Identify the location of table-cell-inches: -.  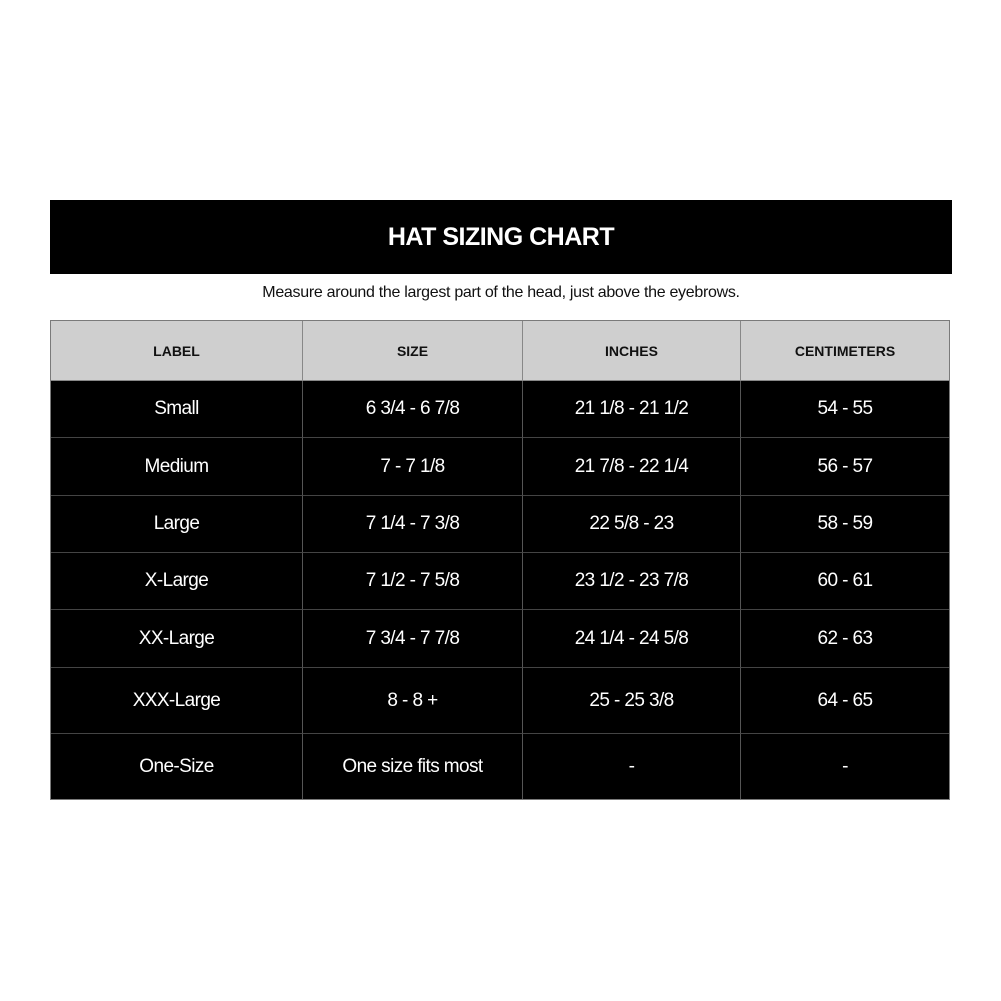
(632, 766).